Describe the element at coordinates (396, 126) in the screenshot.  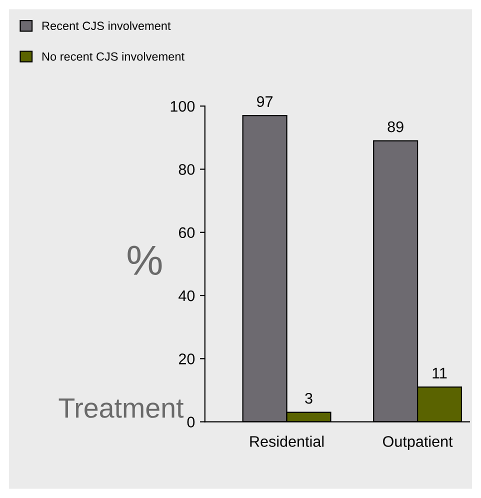
I see `data-label: 89` at that location.